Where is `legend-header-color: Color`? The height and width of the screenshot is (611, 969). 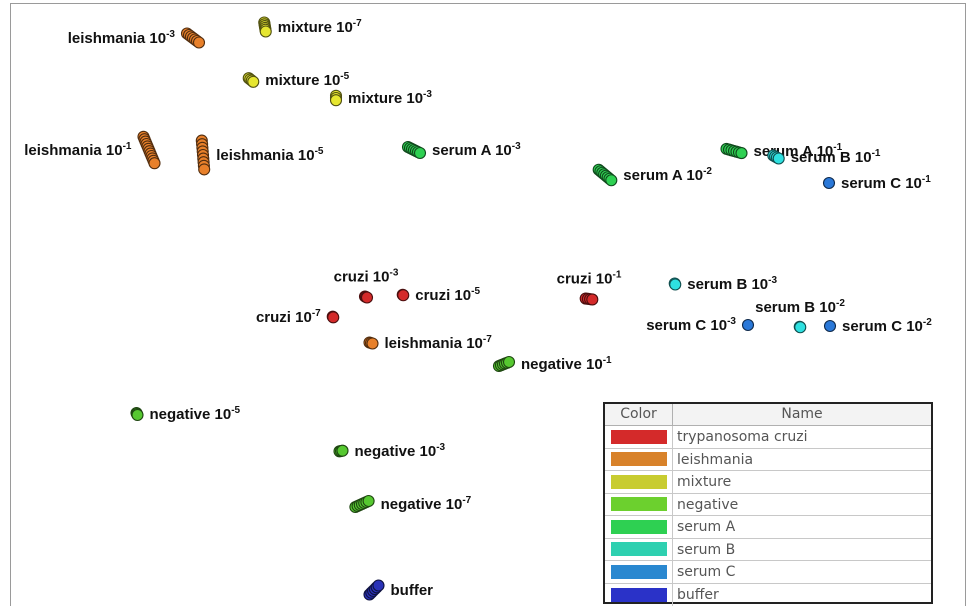 legend-header-color: Color is located at coordinates (639, 414).